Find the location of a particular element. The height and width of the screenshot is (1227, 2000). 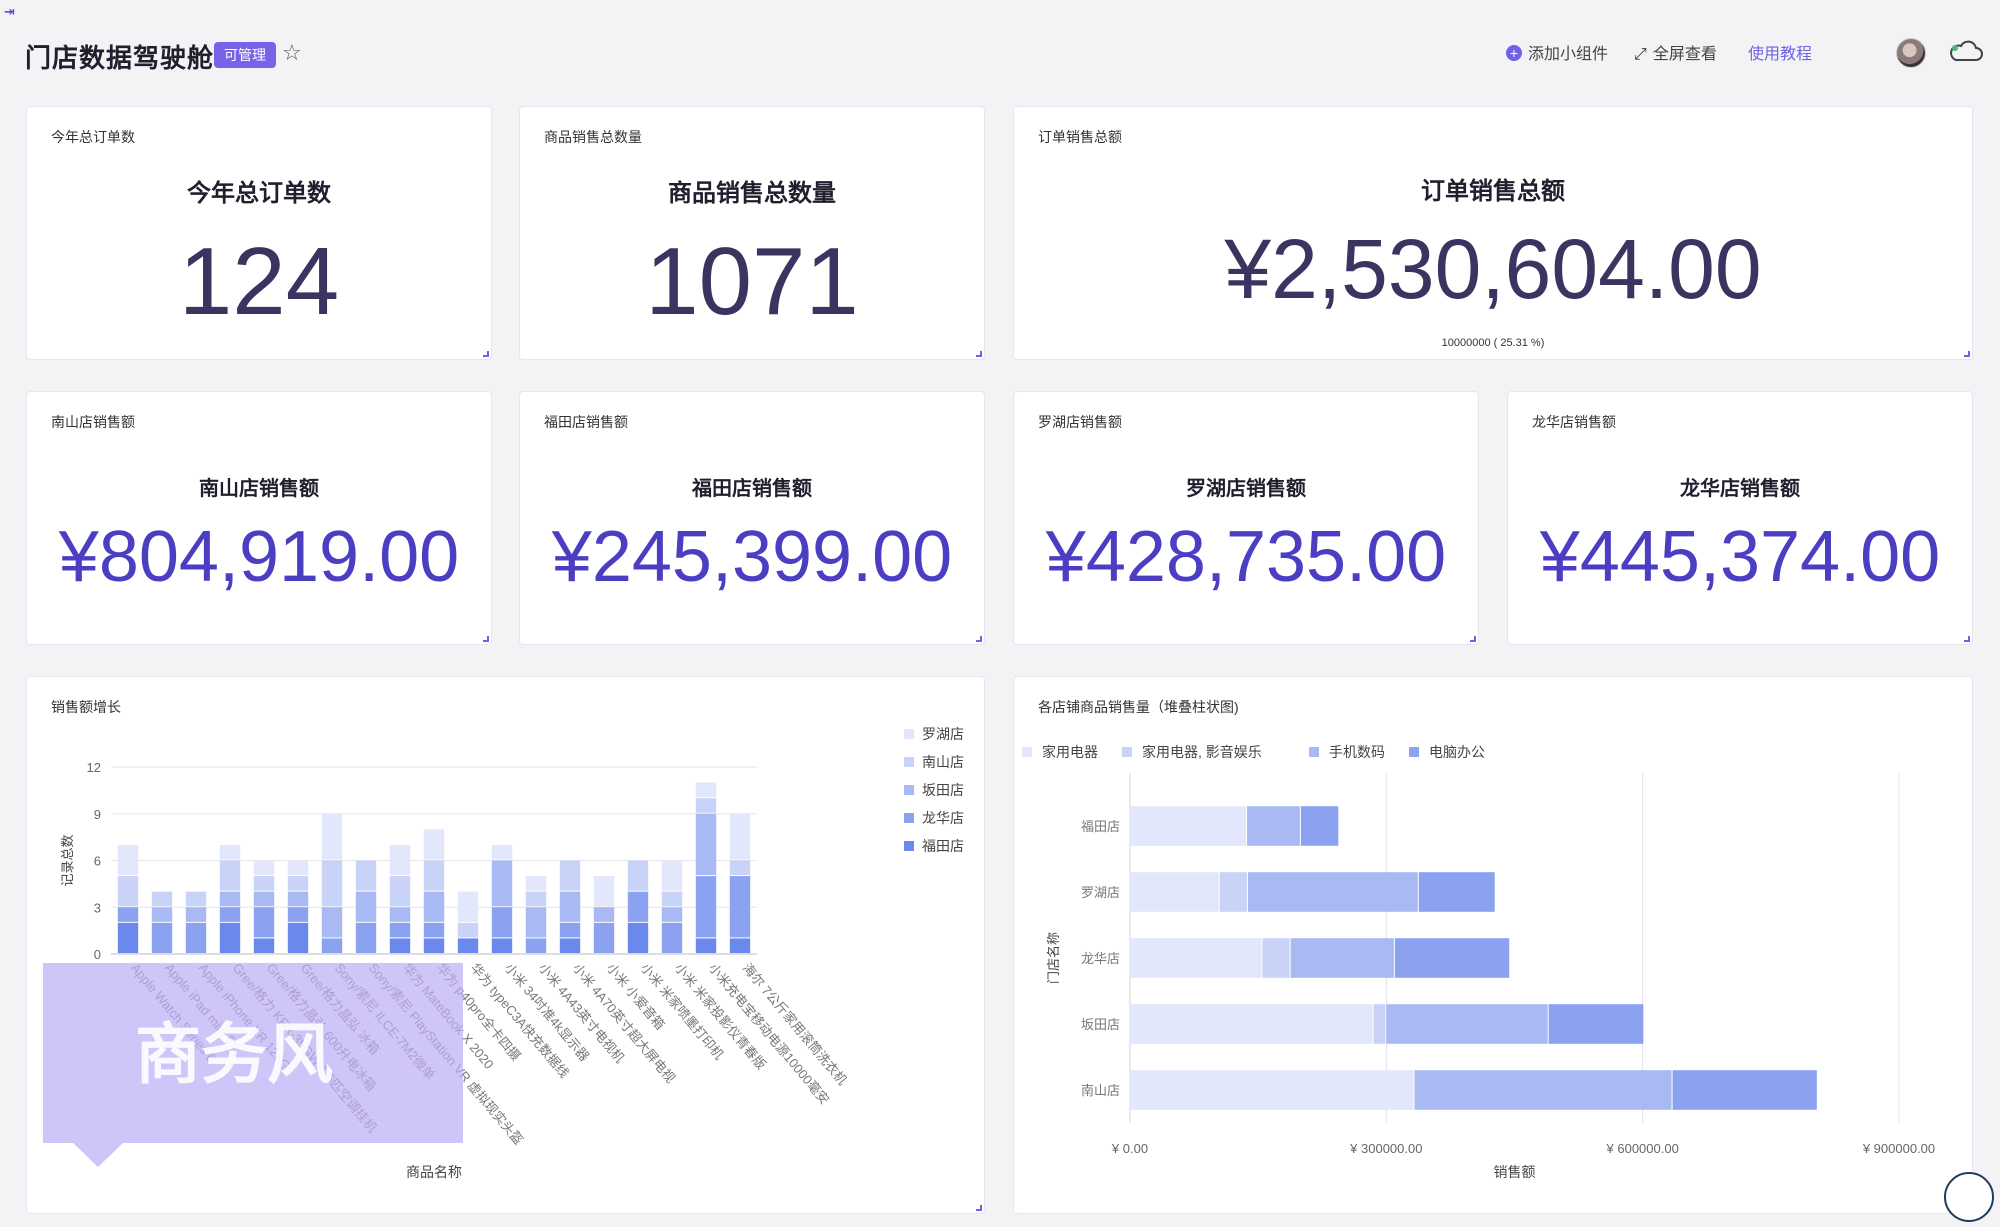

add-widget-label: 添加小组件 is located at coordinates (1568, 54).